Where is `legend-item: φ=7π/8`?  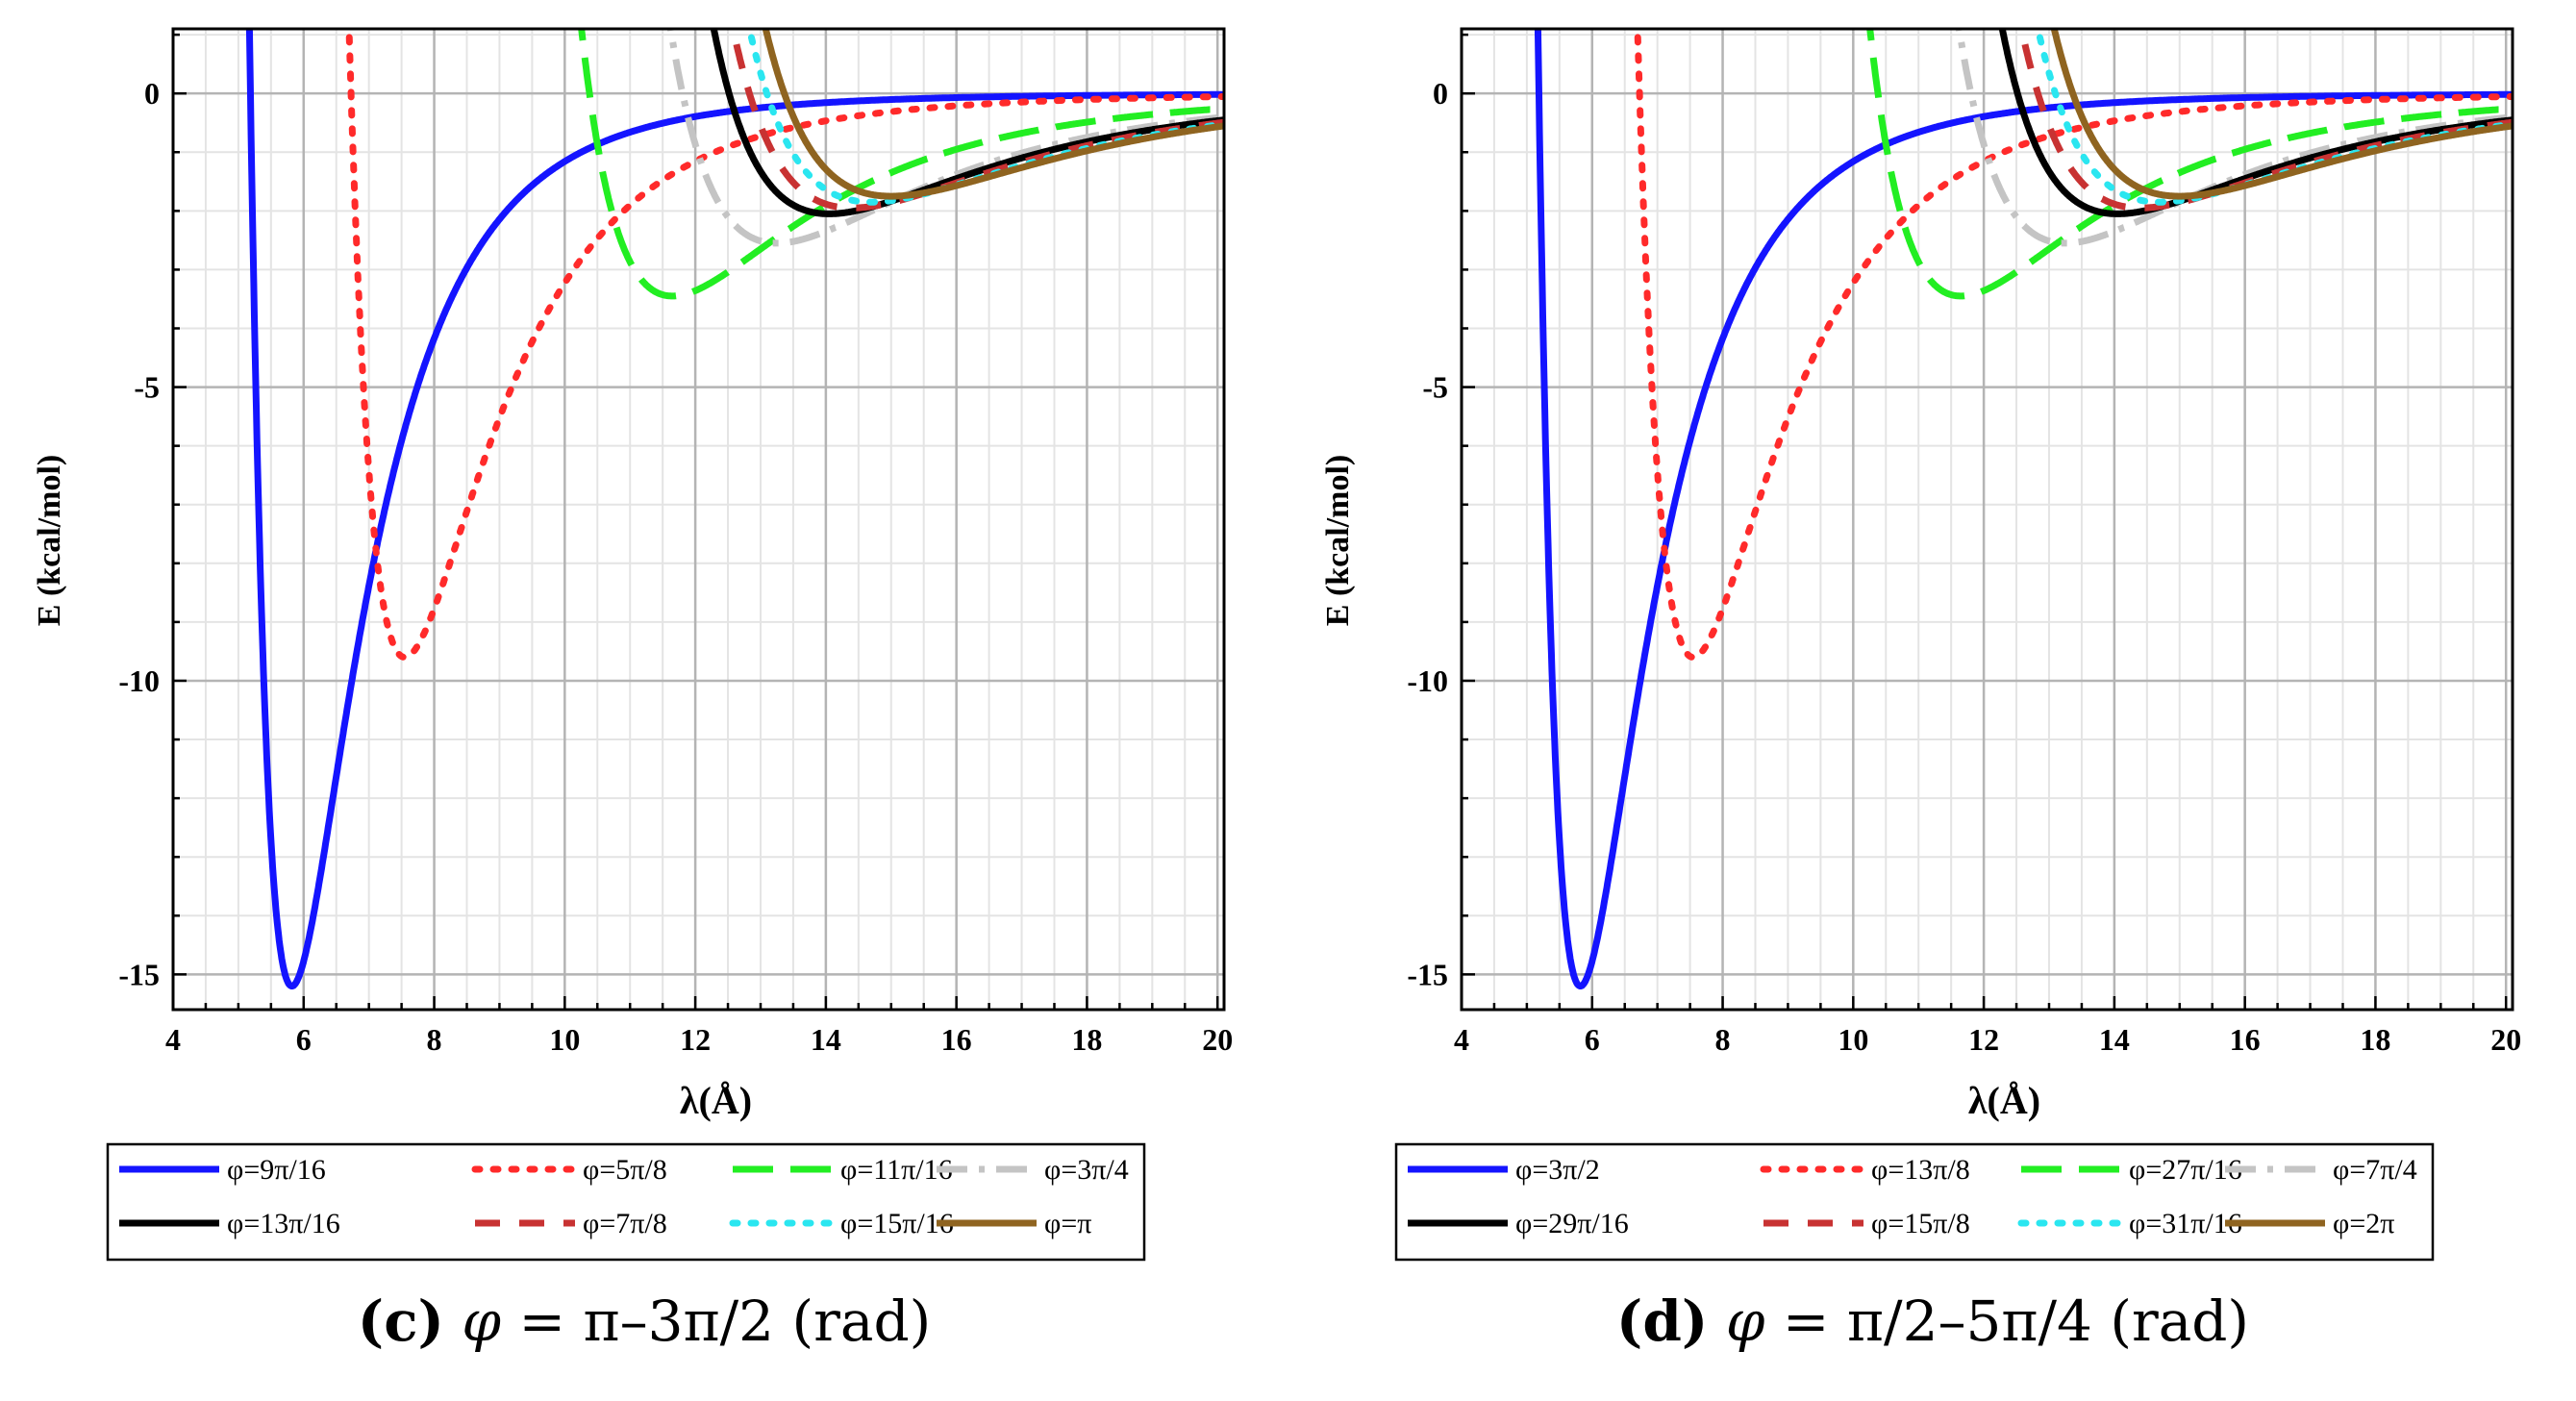 legend-item: φ=7π/8 is located at coordinates (571, 1223).